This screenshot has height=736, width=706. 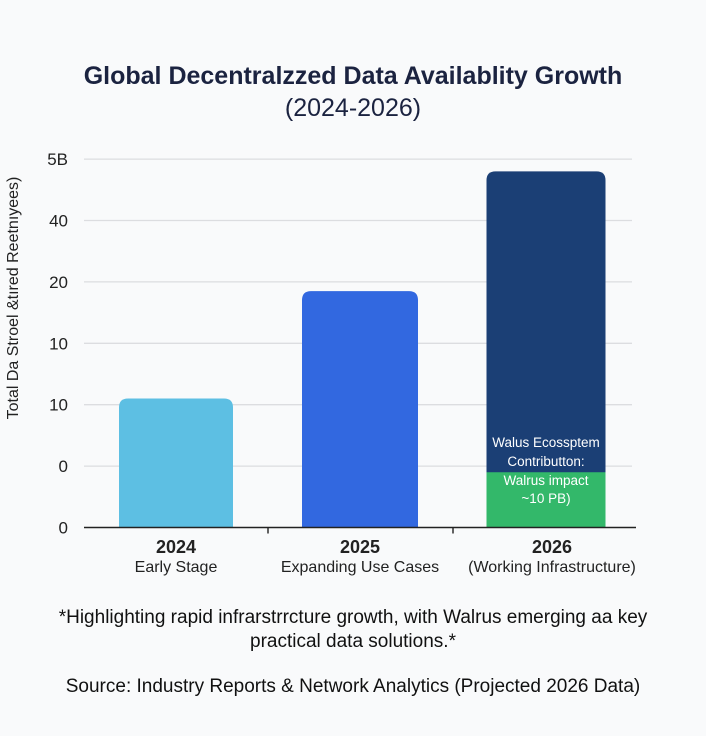 I want to click on segment-label-line: Walrus impact, so click(x=545, y=480).